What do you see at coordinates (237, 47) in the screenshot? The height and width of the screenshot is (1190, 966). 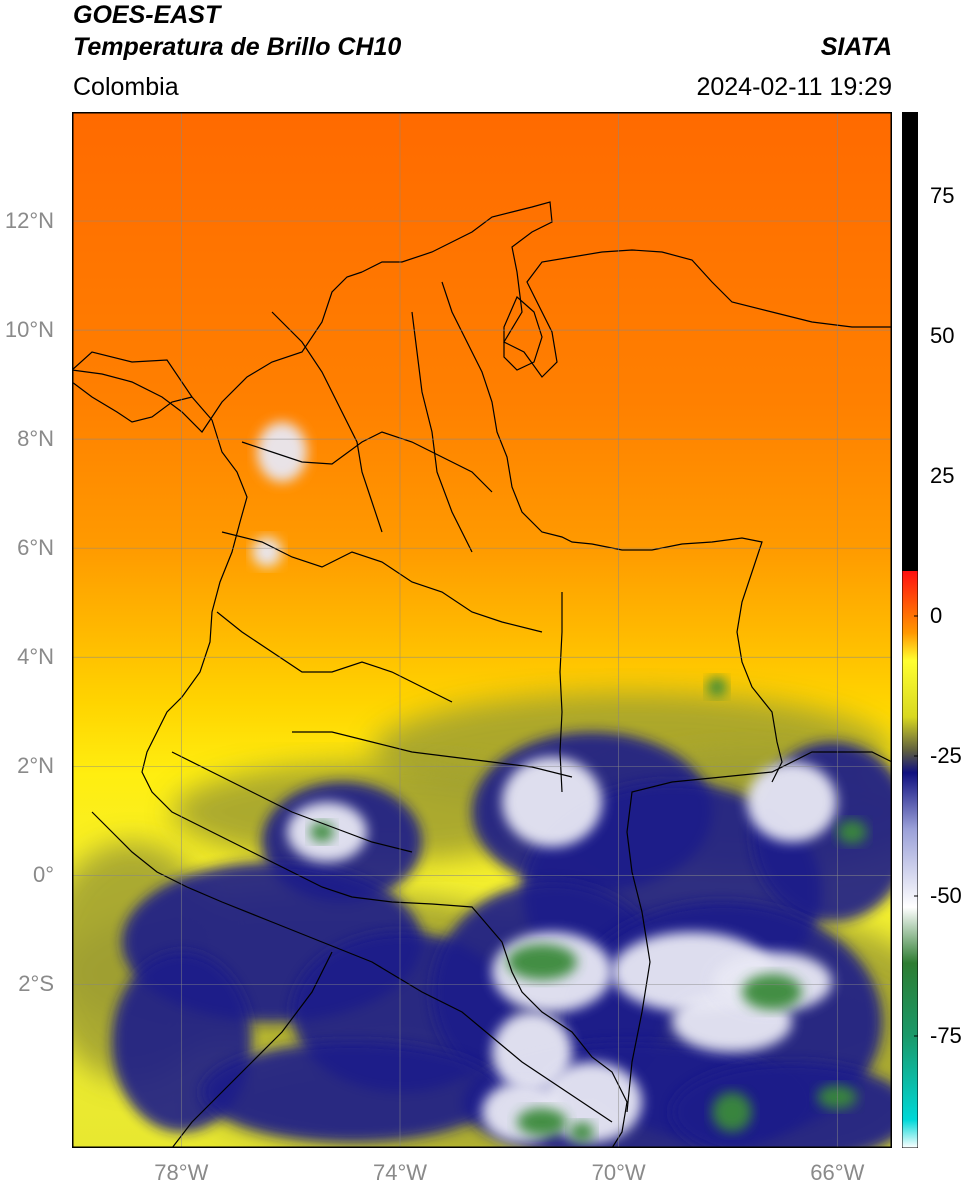 I see `product-title: Temperatura de Brillo CH10` at bounding box center [237, 47].